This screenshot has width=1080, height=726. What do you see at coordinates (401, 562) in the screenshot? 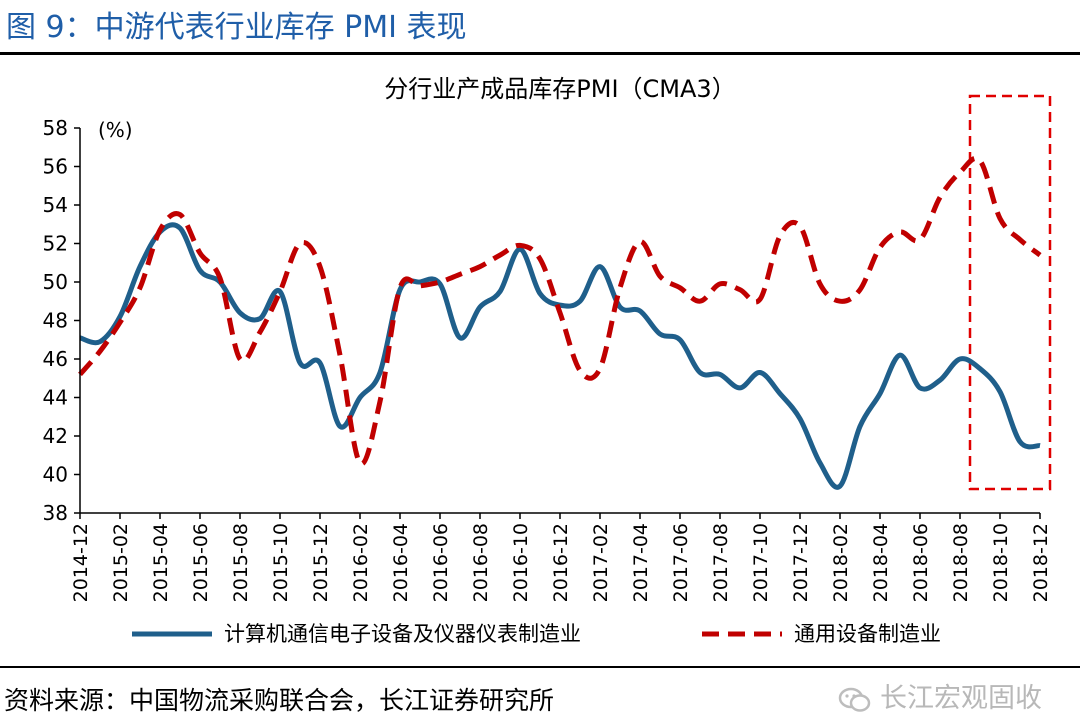
I see `x-tick-label: 2016-04` at bounding box center [401, 562].